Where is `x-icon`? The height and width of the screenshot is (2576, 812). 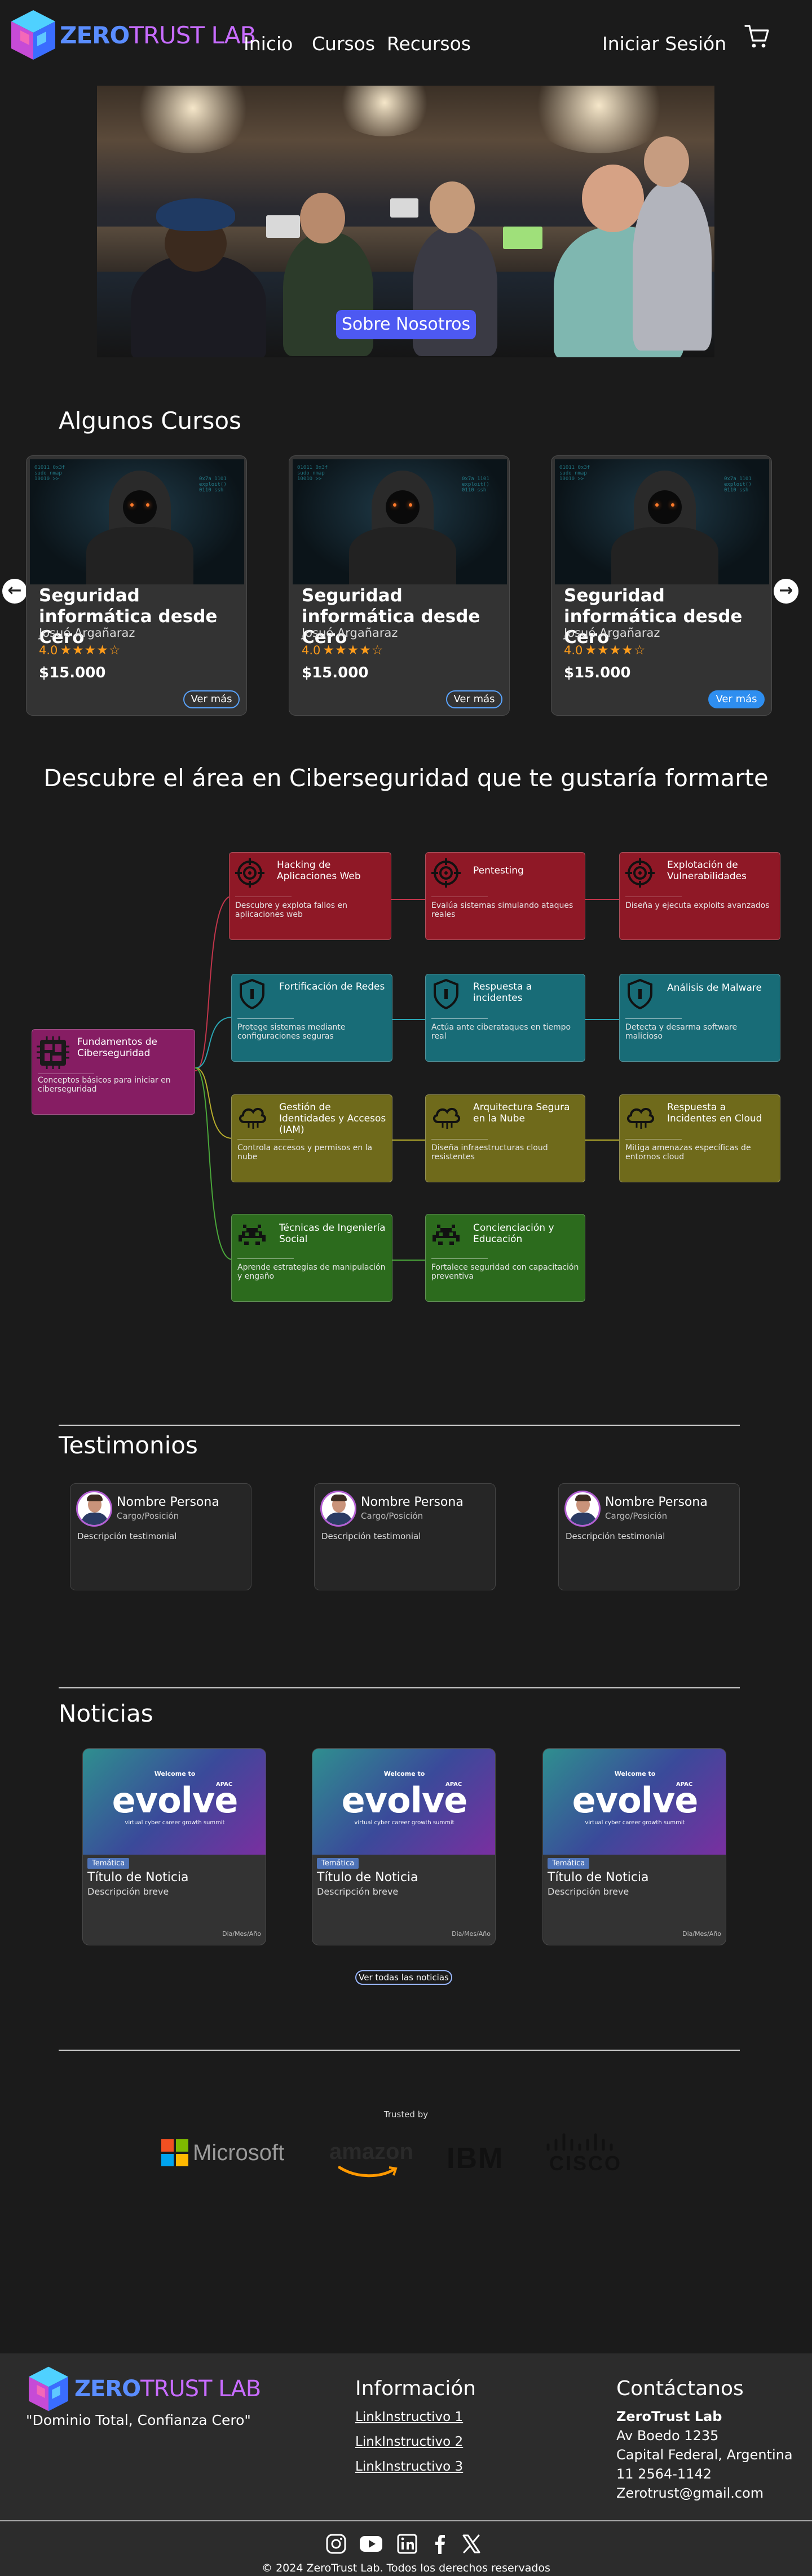
x-icon is located at coordinates (471, 2544).